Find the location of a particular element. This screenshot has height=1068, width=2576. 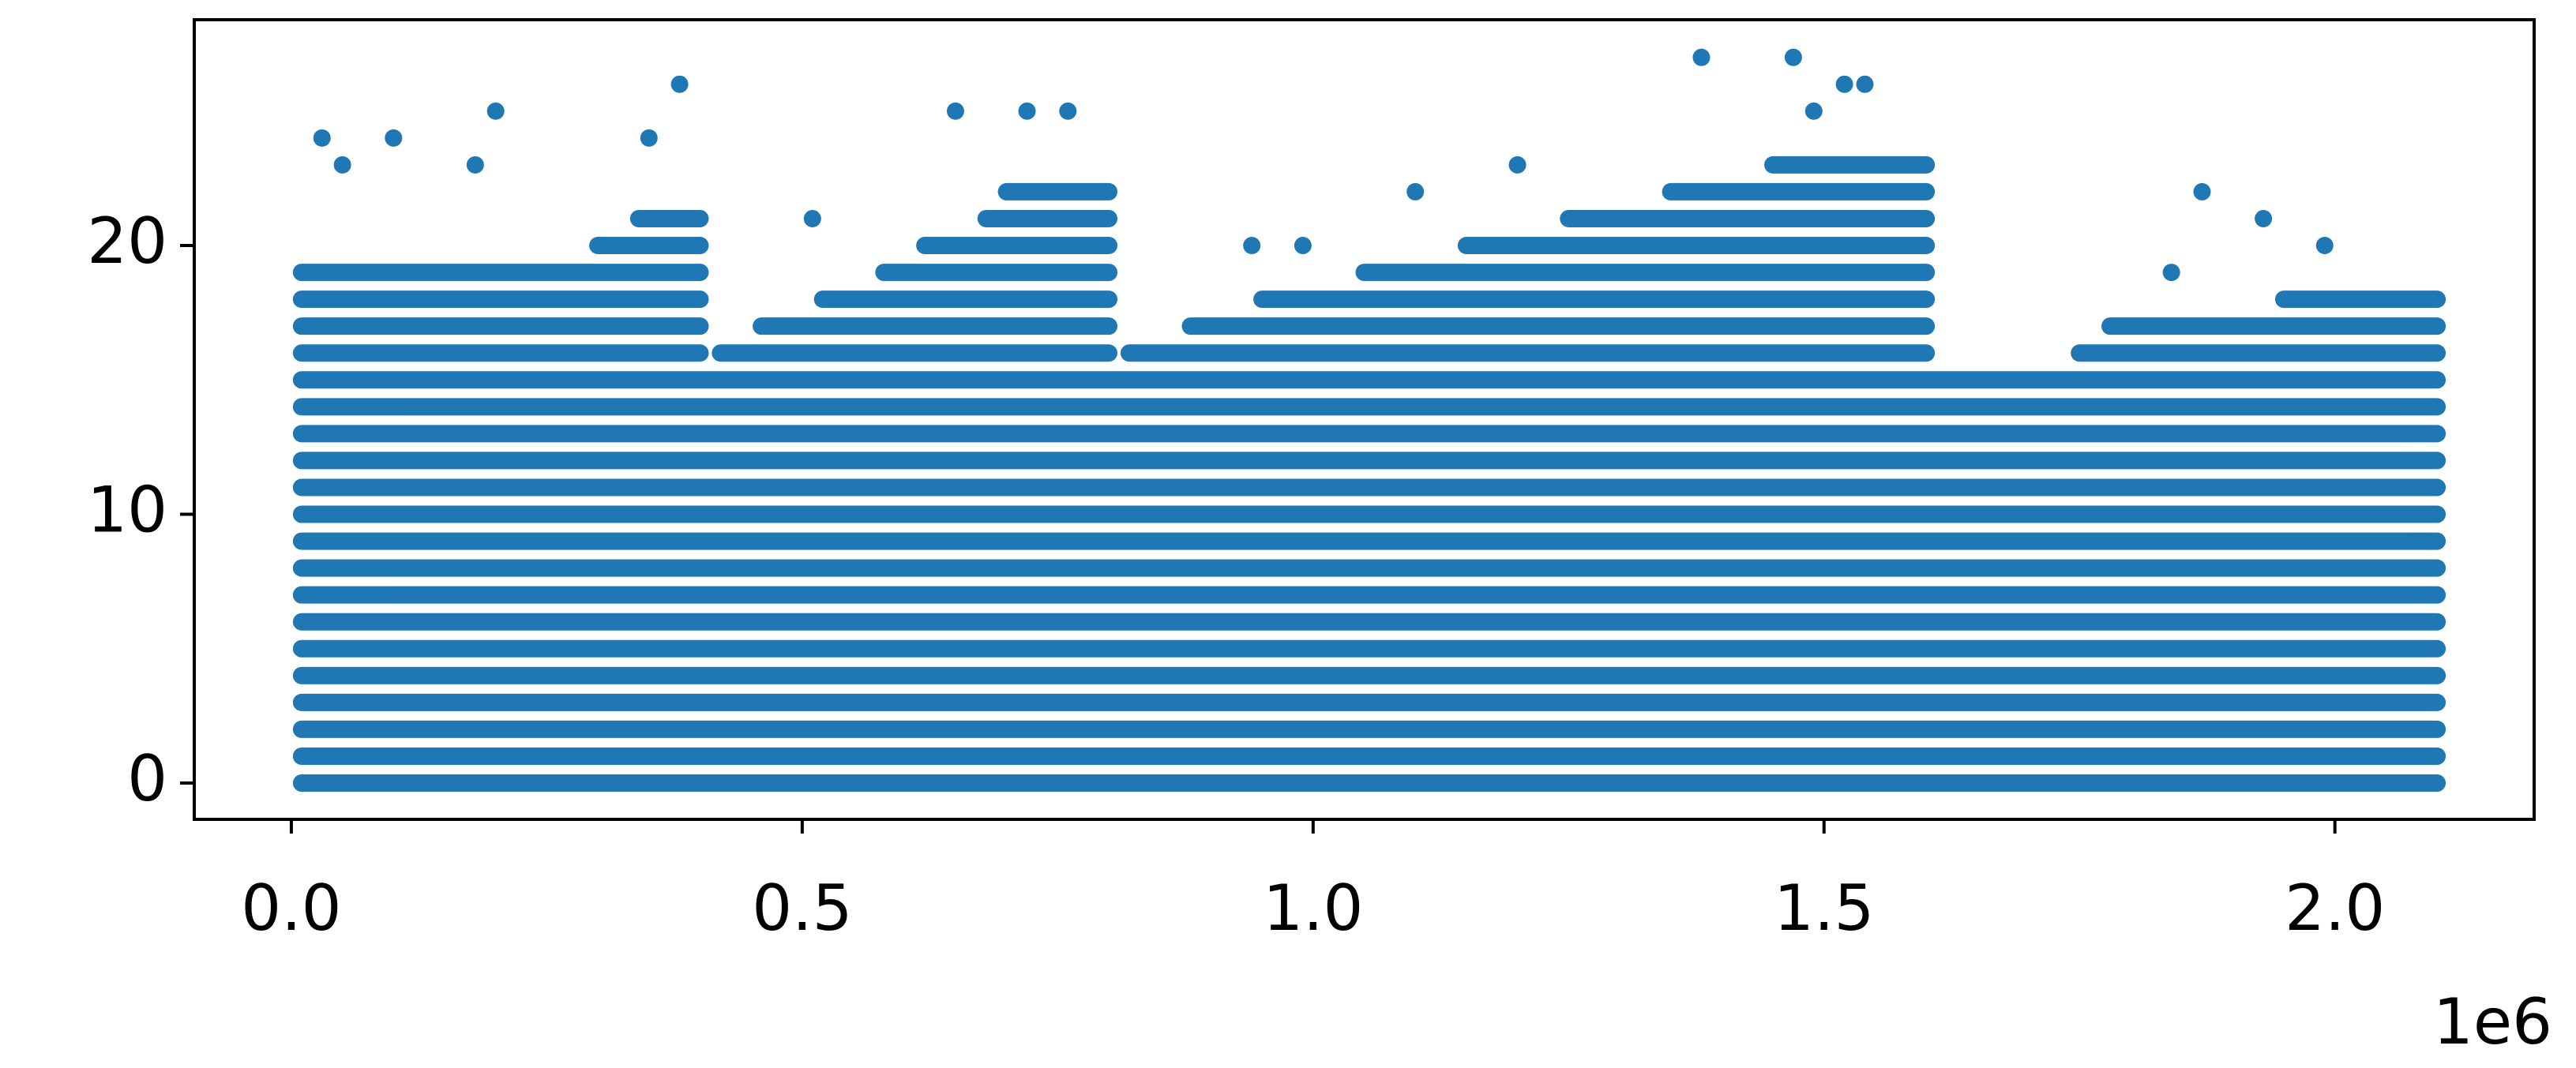

y-tick-label: 0 is located at coordinates (147, 778).